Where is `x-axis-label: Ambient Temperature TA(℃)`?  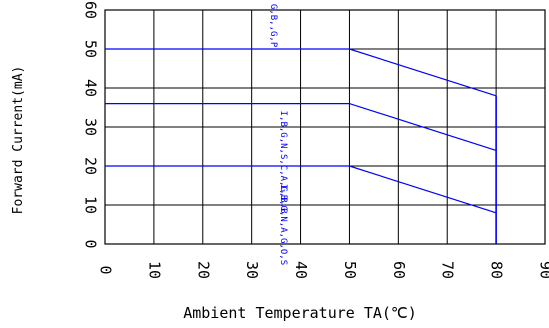
x-axis-label: Ambient Temperature TA(℃) is located at coordinates (300, 313).